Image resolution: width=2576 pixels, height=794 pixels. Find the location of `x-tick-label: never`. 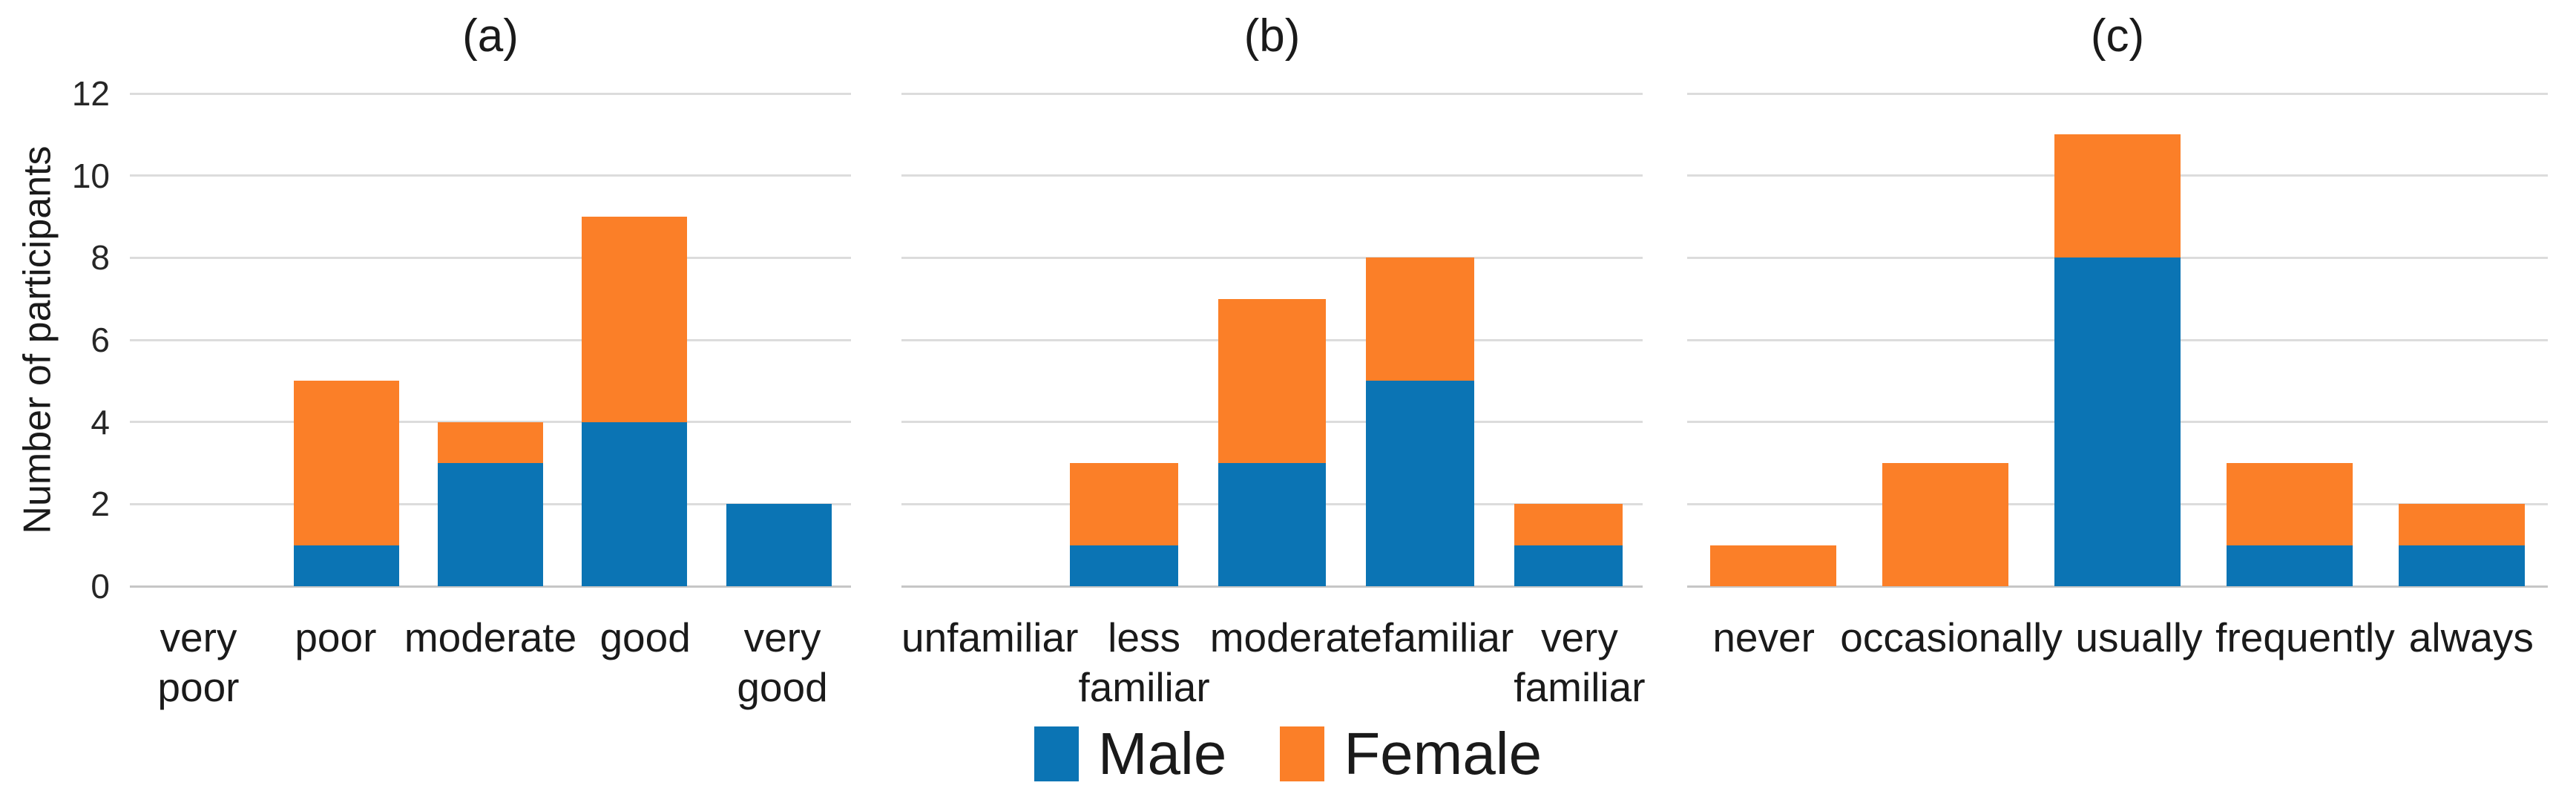

x-tick-label: never is located at coordinates (1763, 637).